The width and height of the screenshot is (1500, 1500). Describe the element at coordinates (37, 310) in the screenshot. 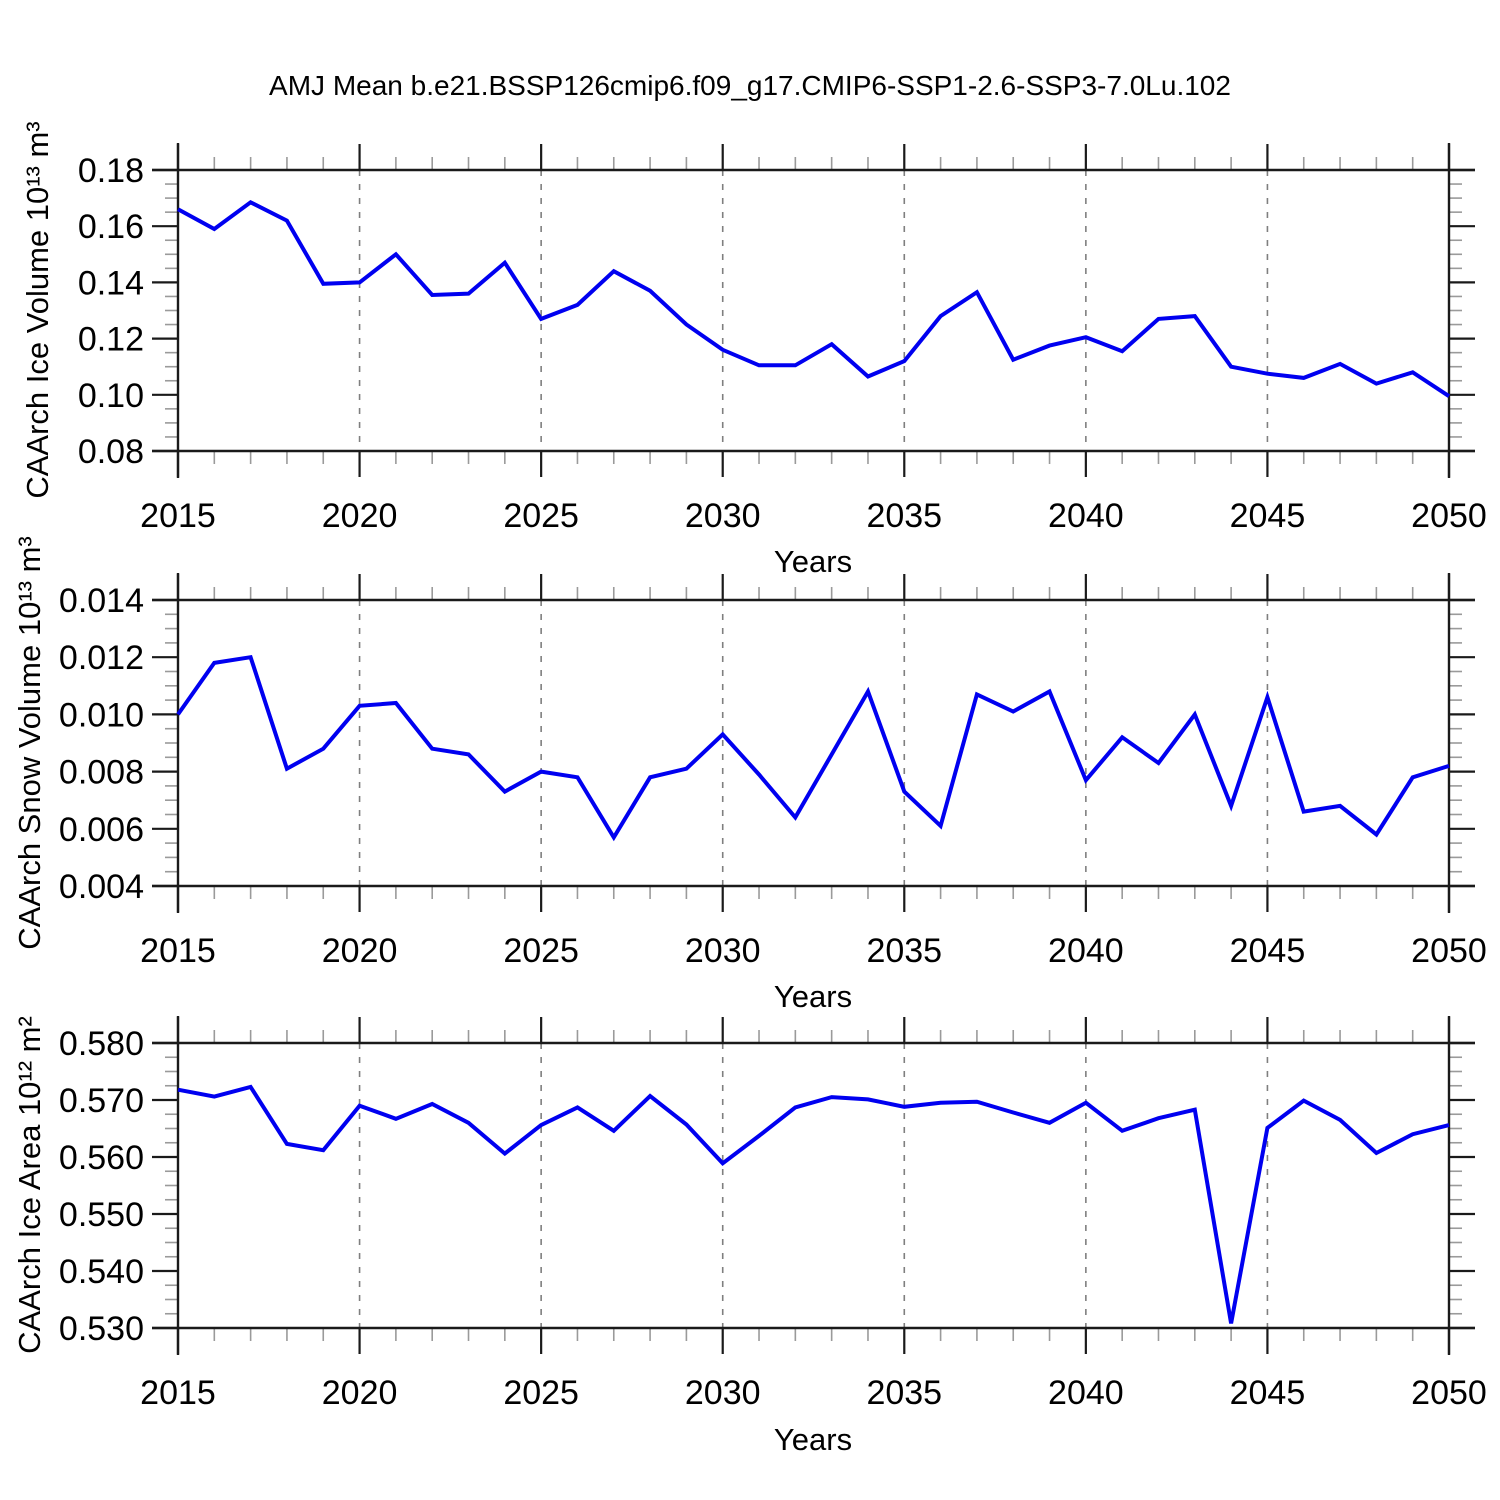

I see `y-axis-title-ice-volume: CAArch Ice Volume 10¹³ m³` at that location.